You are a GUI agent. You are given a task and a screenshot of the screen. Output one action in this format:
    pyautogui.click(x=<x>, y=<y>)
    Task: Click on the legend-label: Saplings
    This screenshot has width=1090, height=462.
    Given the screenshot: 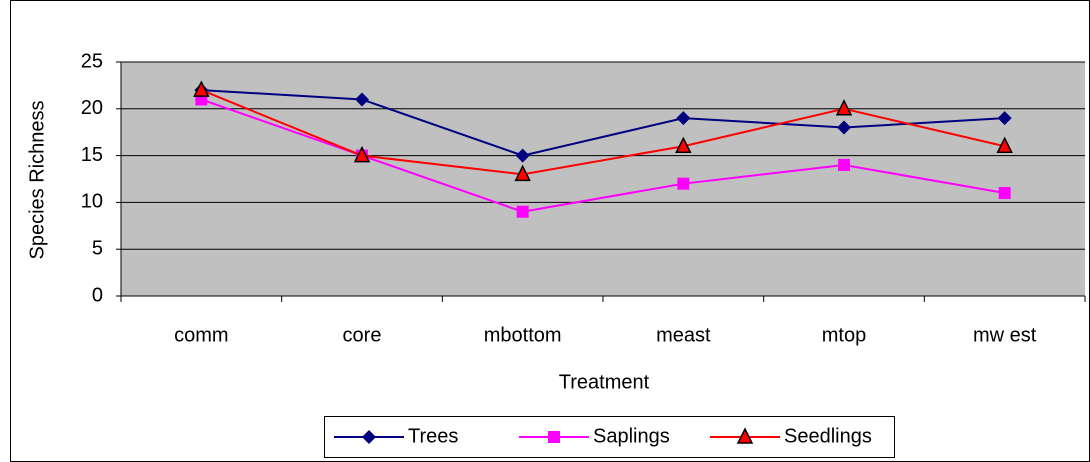 What is the action you would take?
    pyautogui.click(x=631, y=436)
    